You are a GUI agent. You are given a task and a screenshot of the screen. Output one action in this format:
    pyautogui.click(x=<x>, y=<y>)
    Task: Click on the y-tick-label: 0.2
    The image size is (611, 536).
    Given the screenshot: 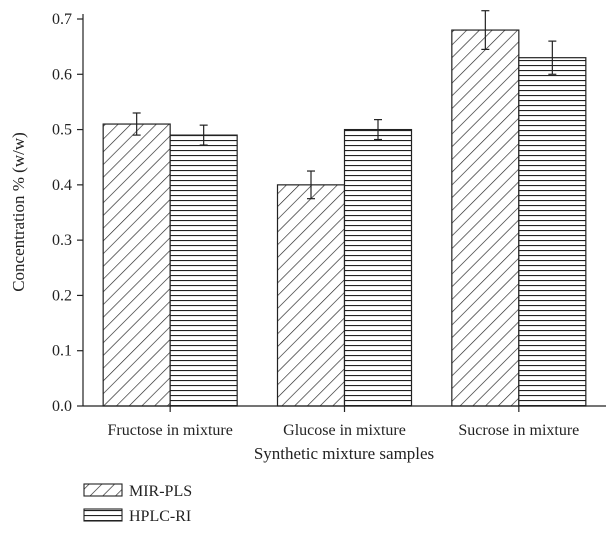 What is the action you would take?
    pyautogui.click(x=62, y=295)
    